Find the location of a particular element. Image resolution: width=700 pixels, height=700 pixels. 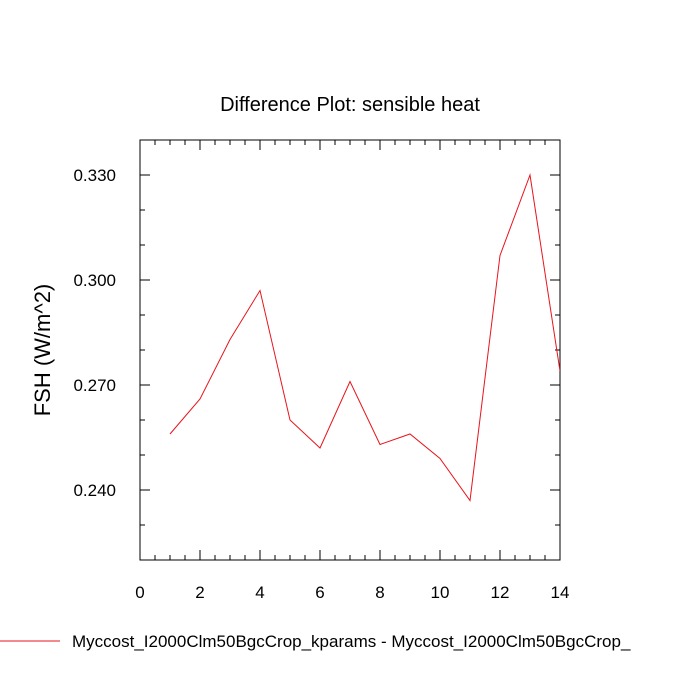

x-tick-label: 12 is located at coordinates (500, 592).